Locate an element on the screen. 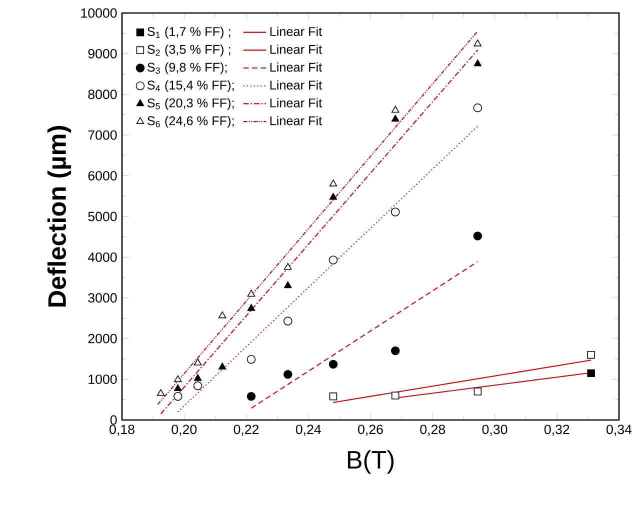  y-tick-label: 10000 is located at coordinates (99, 13).